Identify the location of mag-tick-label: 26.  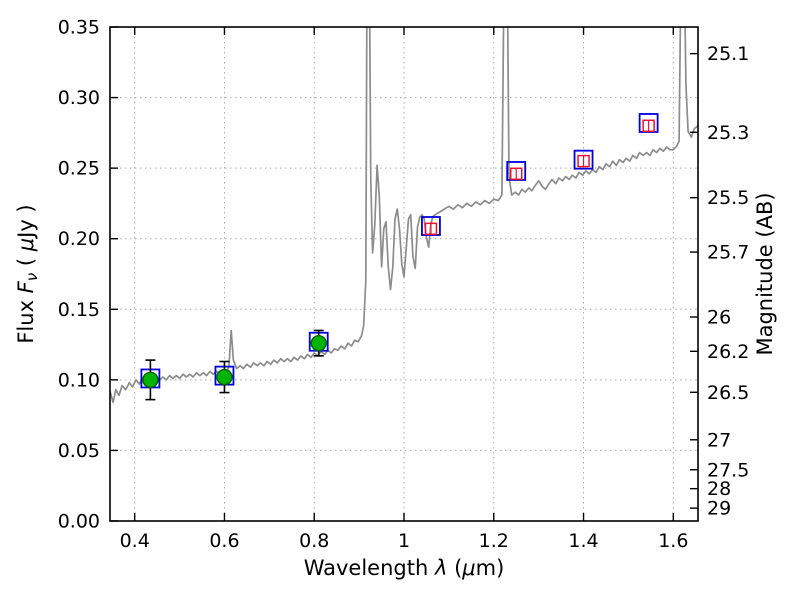
(719, 317).